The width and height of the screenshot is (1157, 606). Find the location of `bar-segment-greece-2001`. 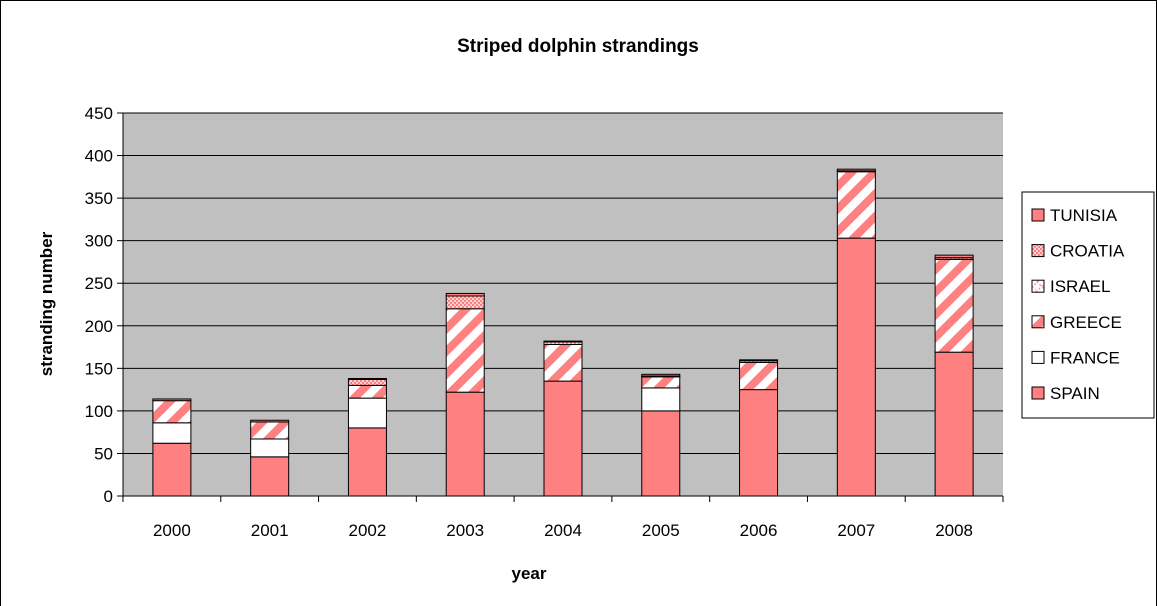

bar-segment-greece-2001 is located at coordinates (270, 430).